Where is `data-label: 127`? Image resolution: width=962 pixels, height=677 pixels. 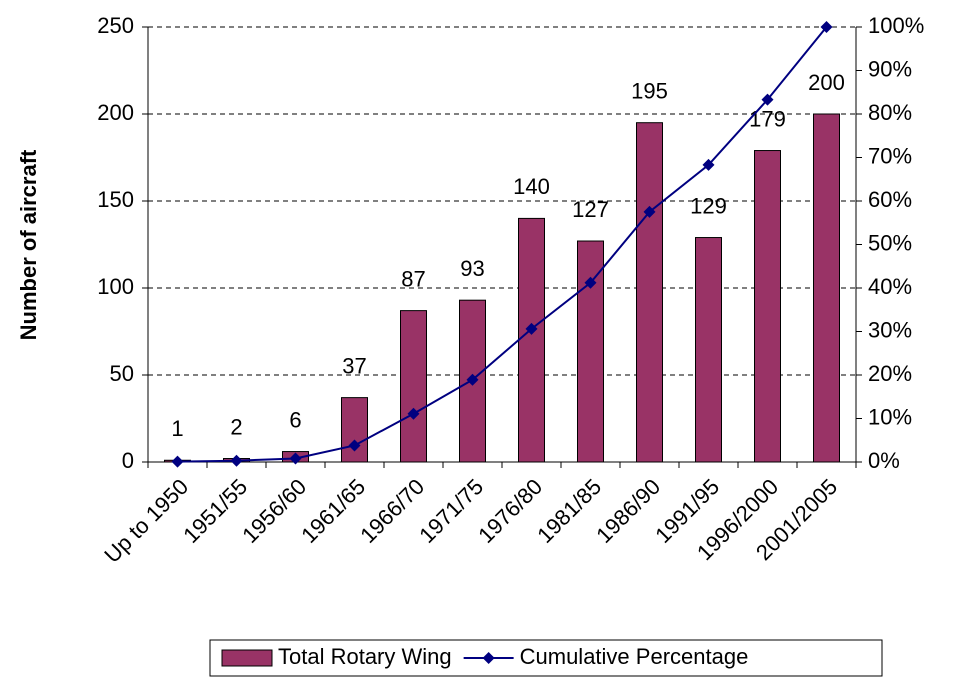 data-label: 127 is located at coordinates (590, 209).